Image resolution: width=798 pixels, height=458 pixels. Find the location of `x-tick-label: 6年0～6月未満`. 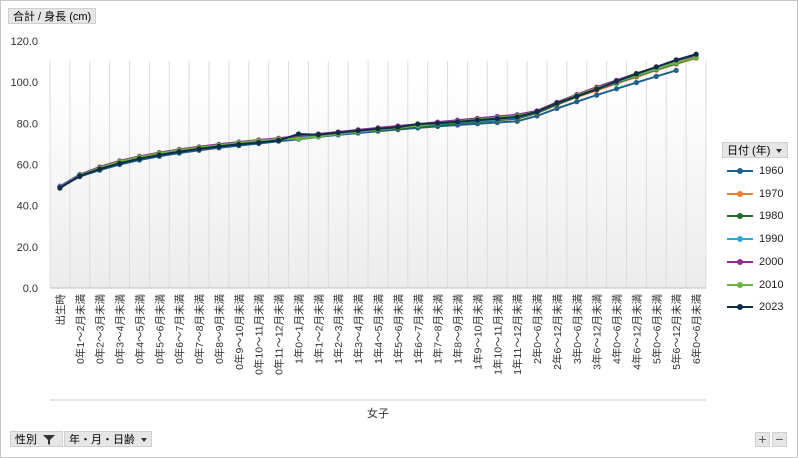

x-tick-label: 6年0～6月未満 is located at coordinates (696, 329).